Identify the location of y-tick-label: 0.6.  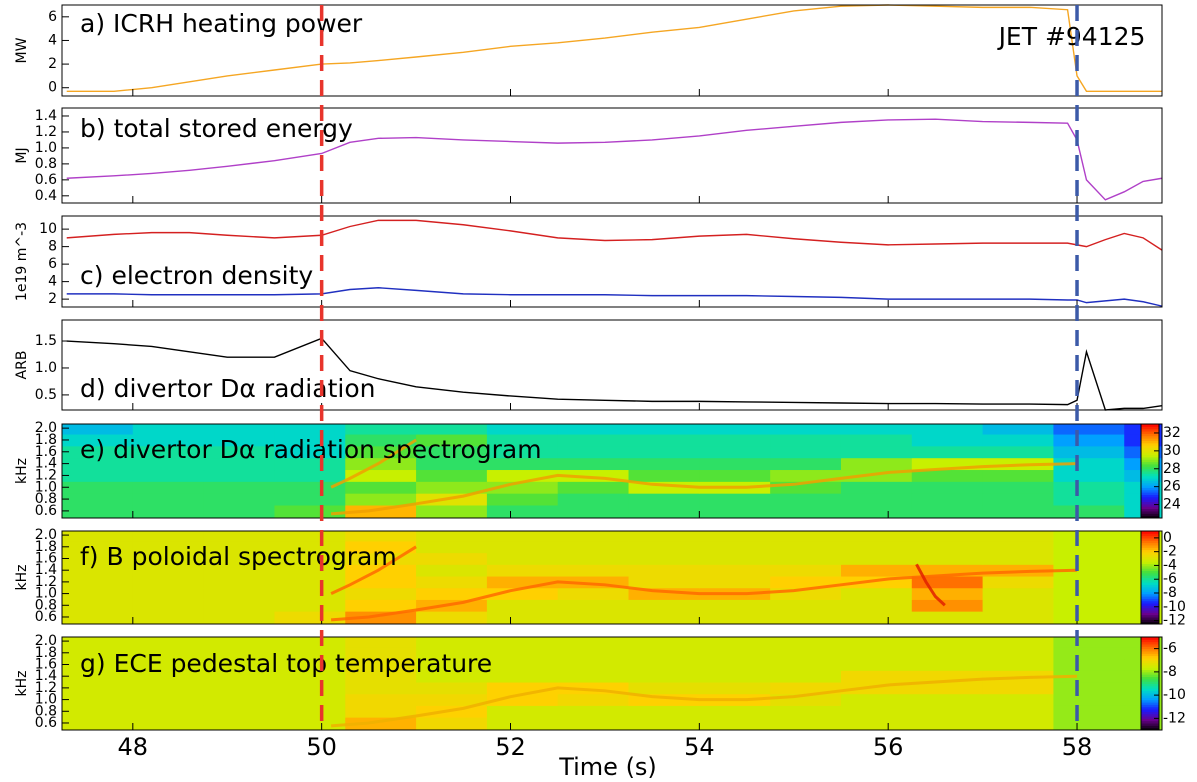
(46, 511).